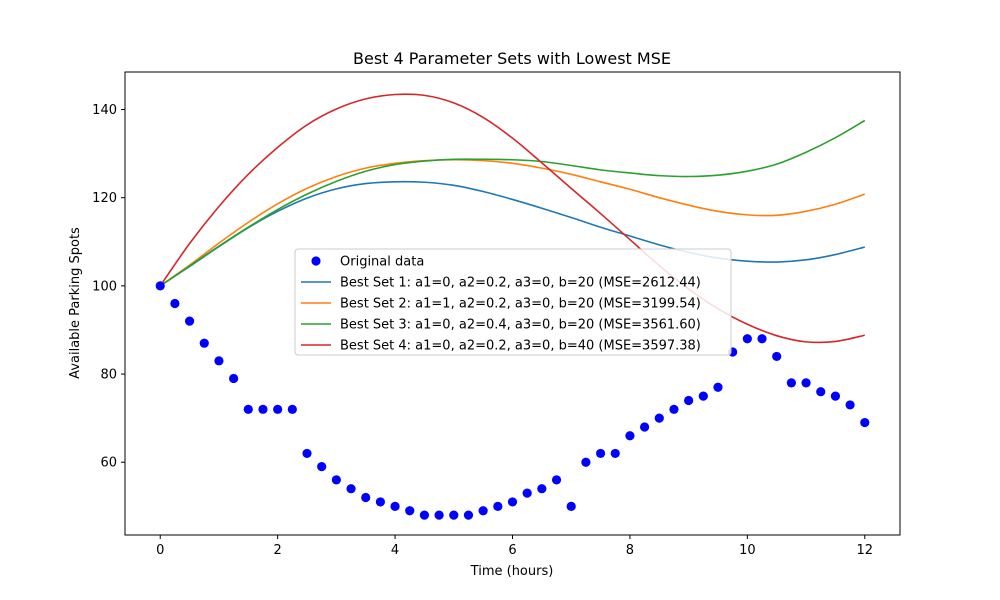  What do you see at coordinates (108, 463) in the screenshot?
I see `y-tick-label: 60` at bounding box center [108, 463].